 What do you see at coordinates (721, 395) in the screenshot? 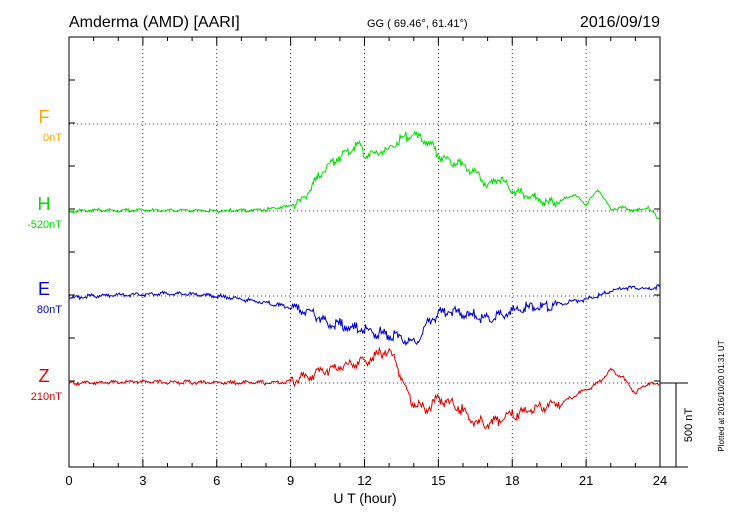
I see `plotted-timestamp: Plotted at 2016/10/20 01:31 UT` at bounding box center [721, 395].